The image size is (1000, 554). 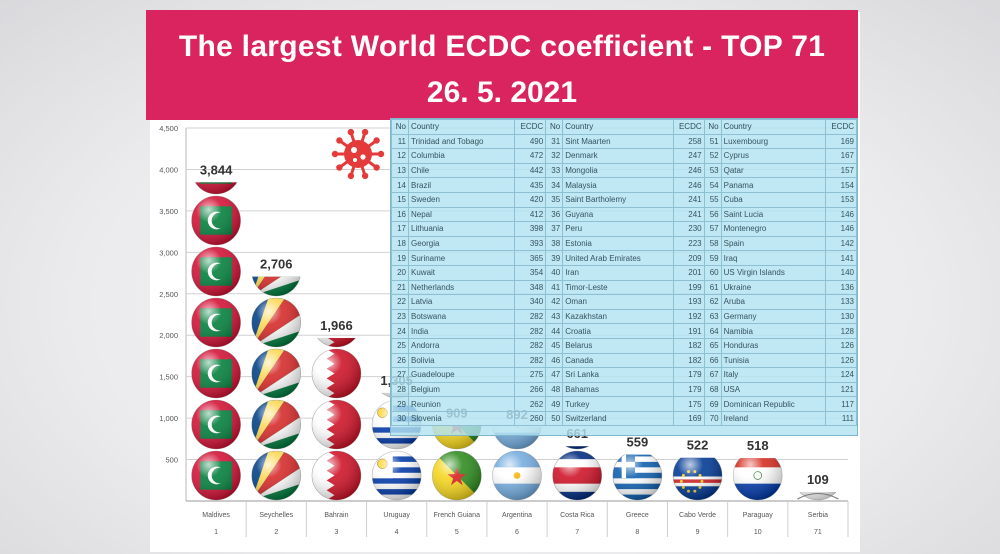 What do you see at coordinates (502, 92) in the screenshot?
I see `chart-date: 26. 5. 2021` at bounding box center [502, 92].